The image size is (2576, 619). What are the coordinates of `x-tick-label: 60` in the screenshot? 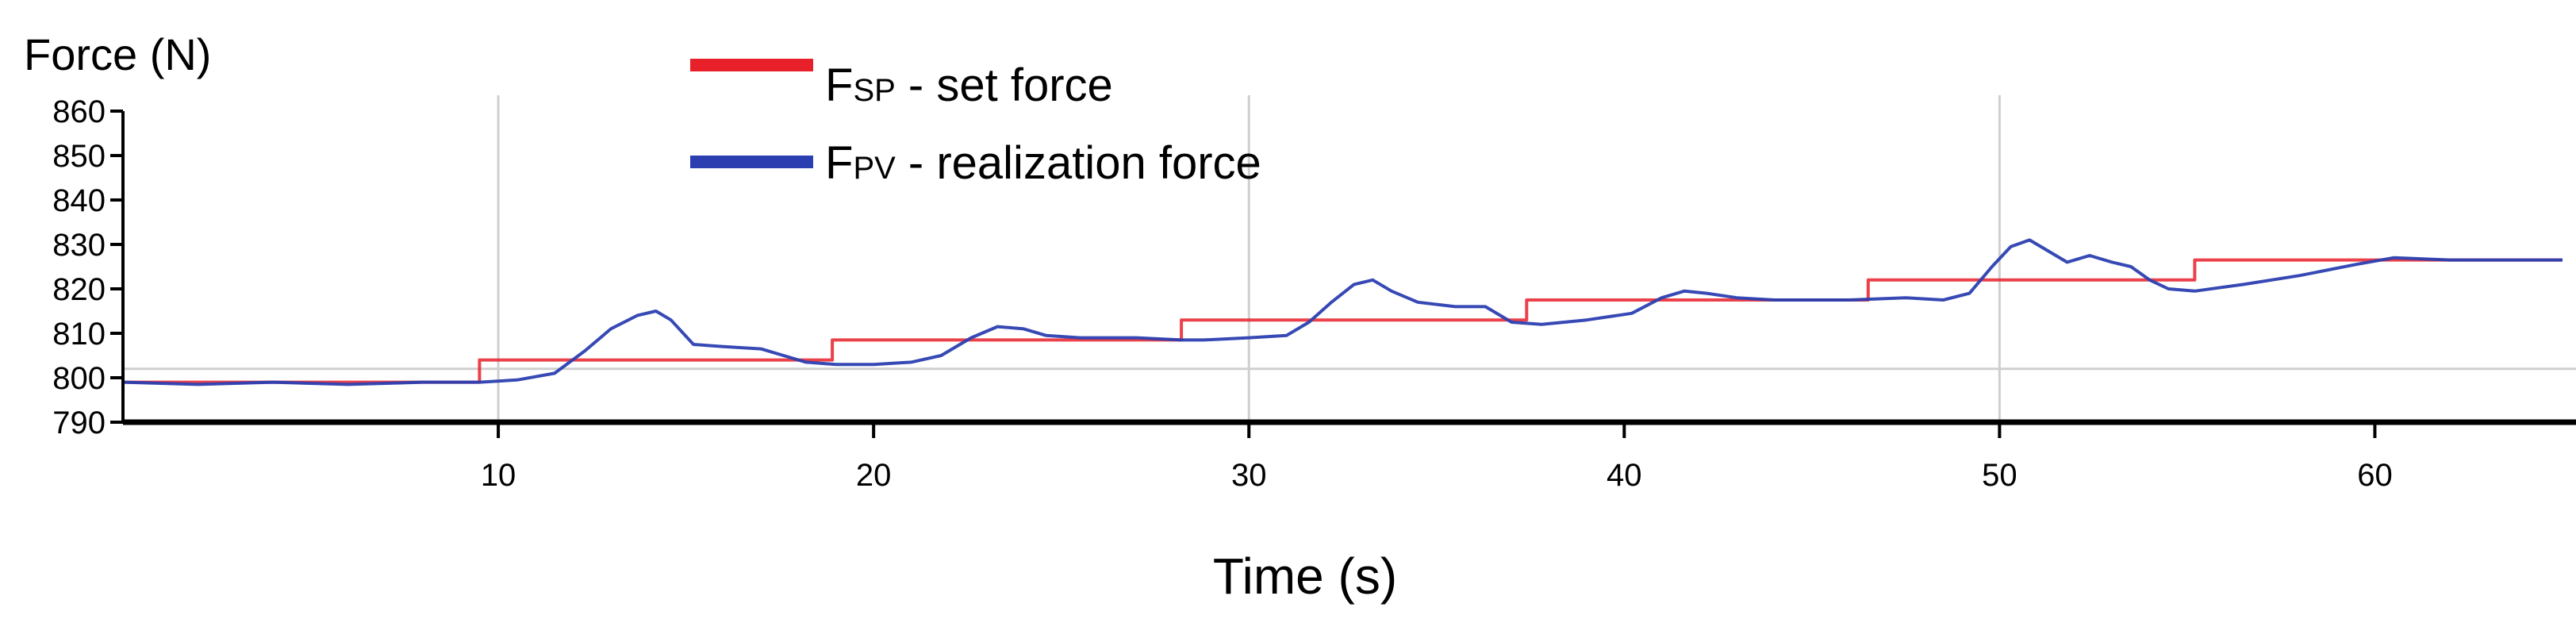 It's located at (2375, 475).